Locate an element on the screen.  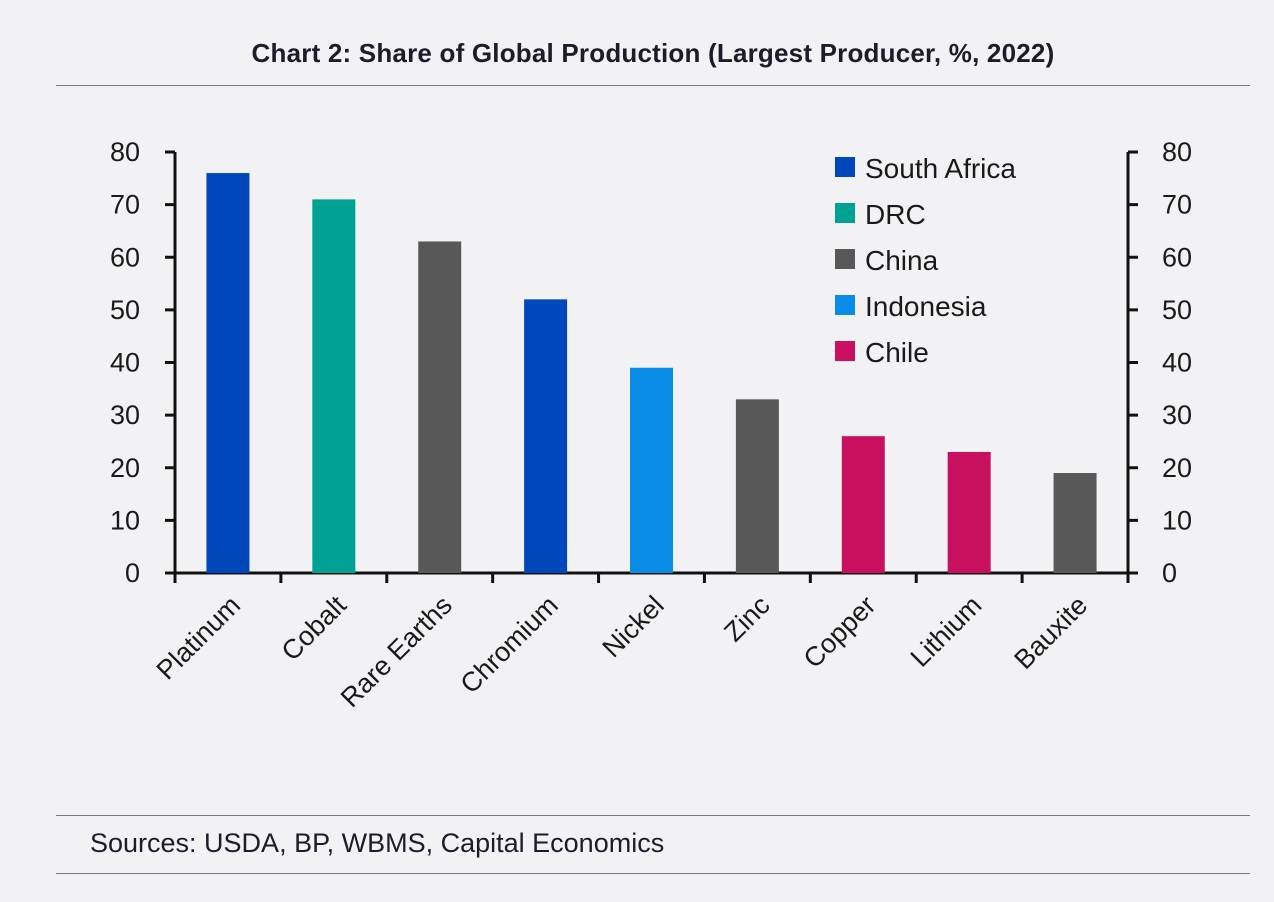
bar-lithium is located at coordinates (969, 512).